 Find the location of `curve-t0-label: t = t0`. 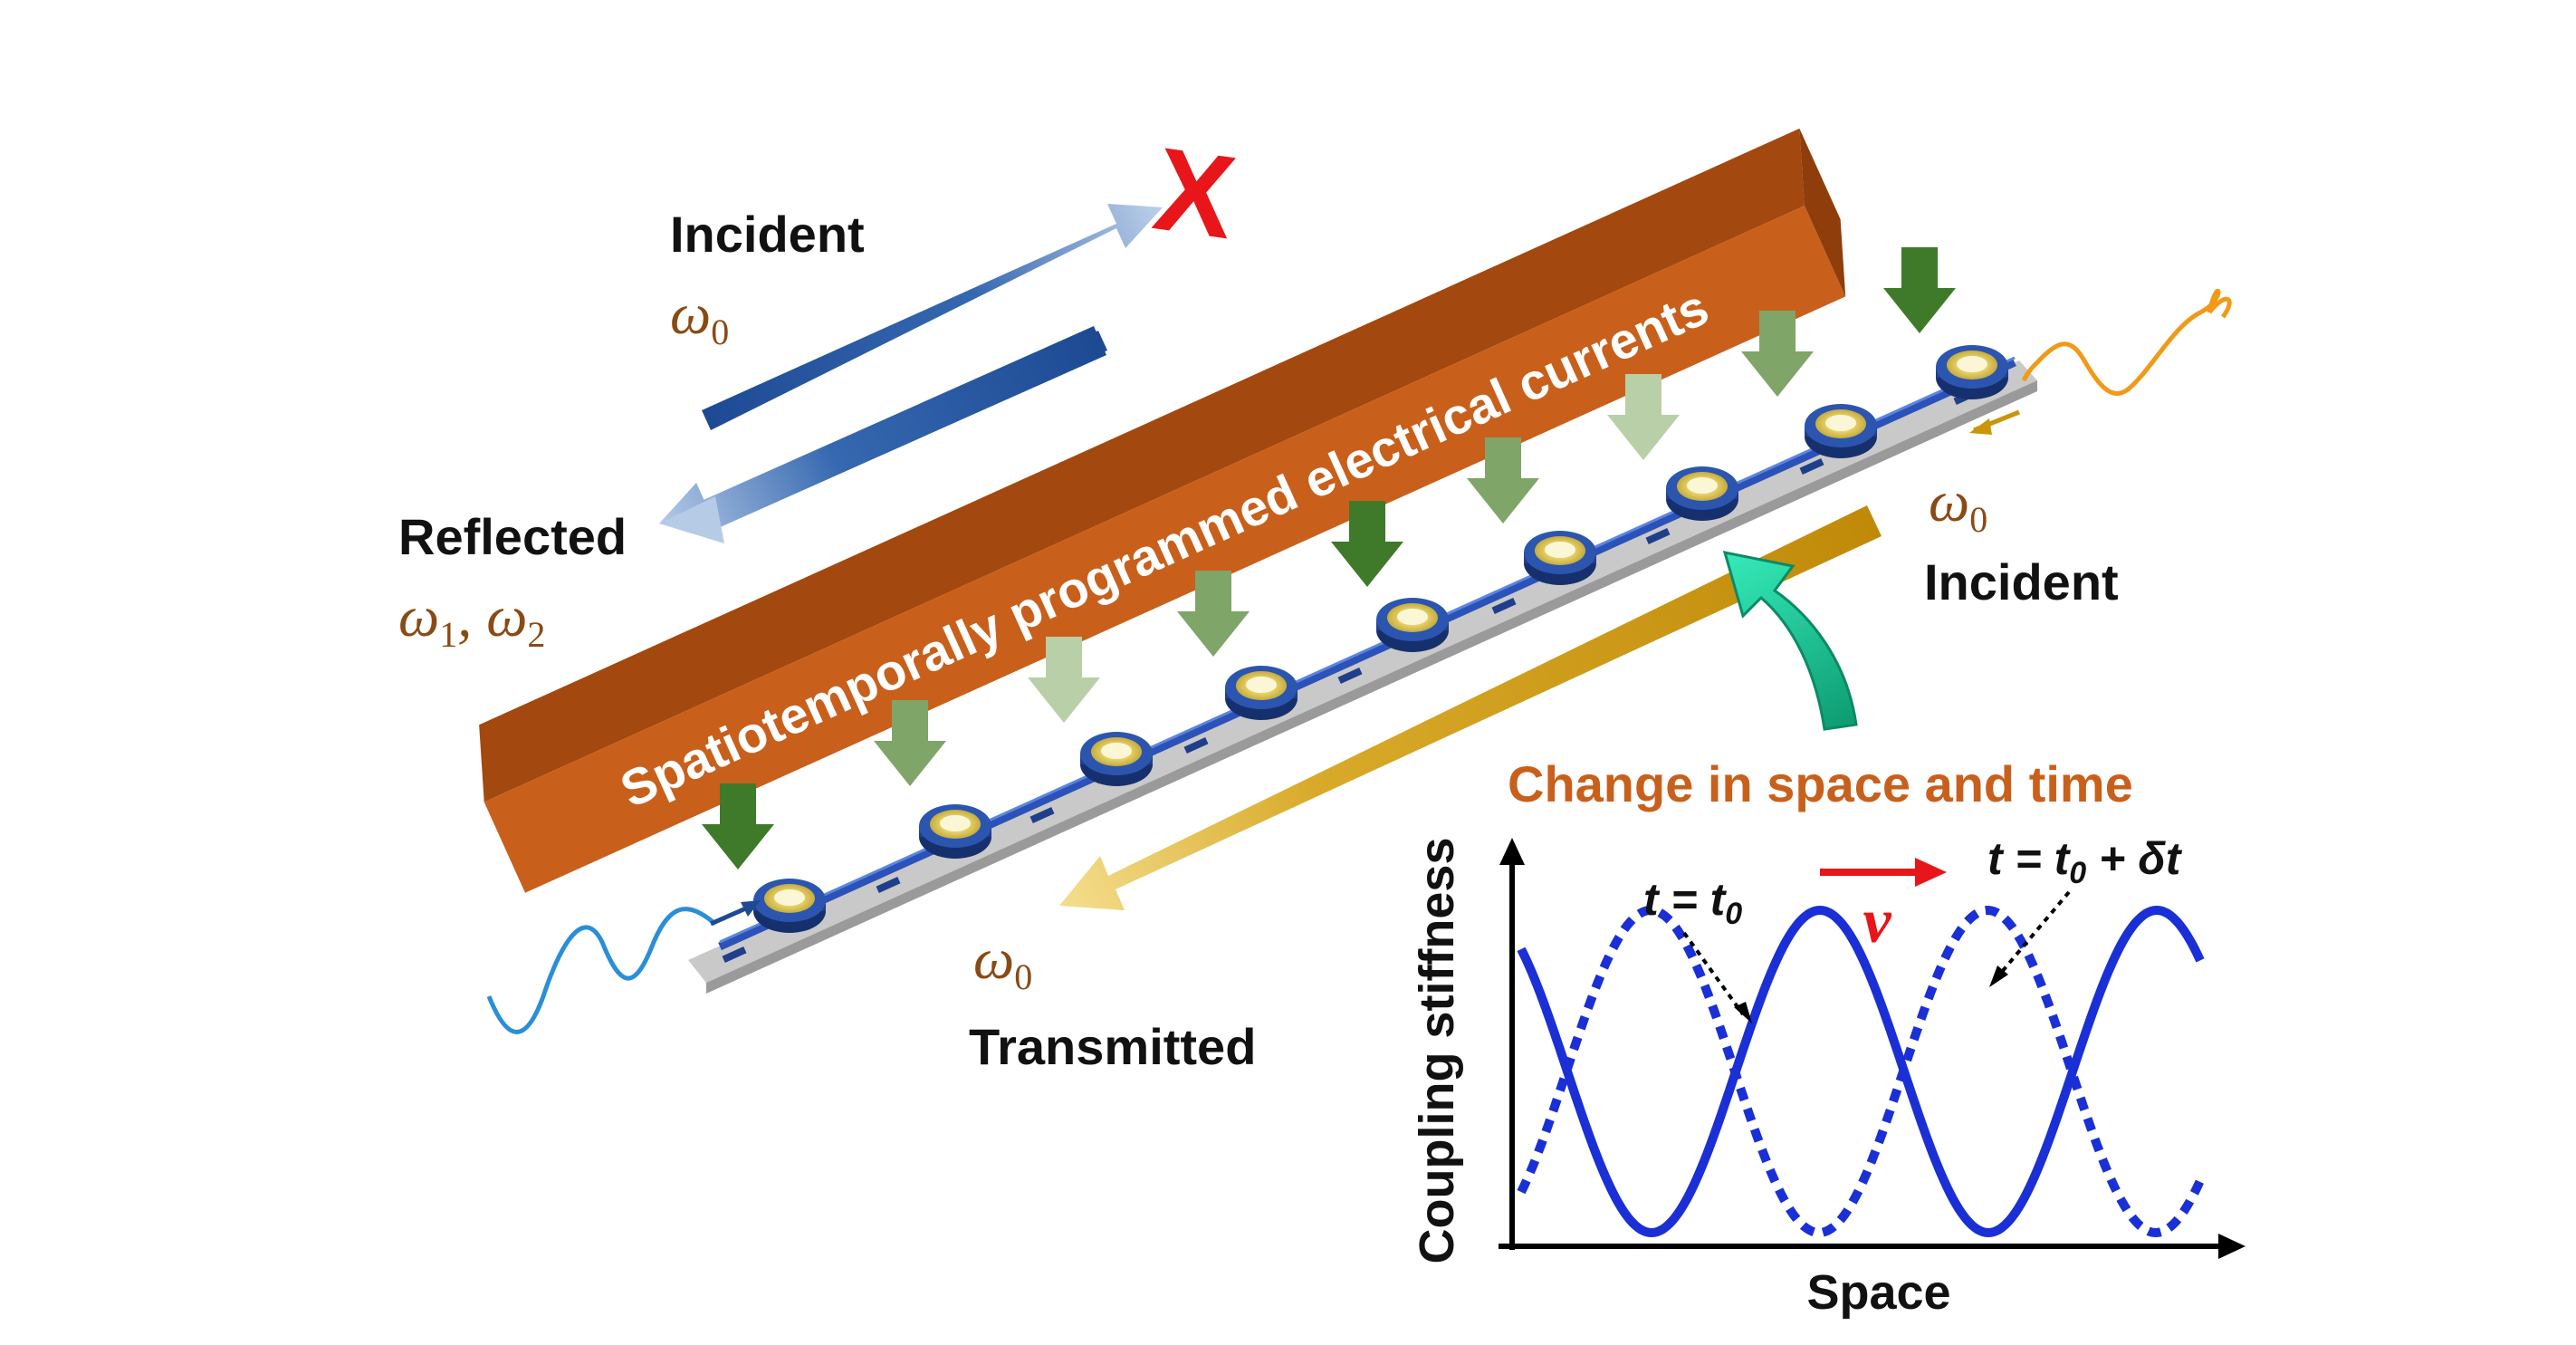

curve-t0-label: t = t0 is located at coordinates (1692, 902).